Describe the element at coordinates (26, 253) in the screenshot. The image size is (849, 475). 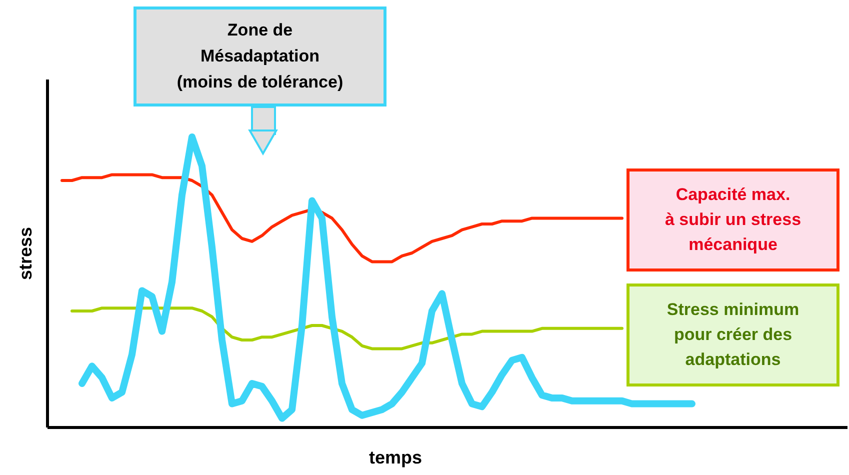
I see `y-axis-title: stress` at that location.